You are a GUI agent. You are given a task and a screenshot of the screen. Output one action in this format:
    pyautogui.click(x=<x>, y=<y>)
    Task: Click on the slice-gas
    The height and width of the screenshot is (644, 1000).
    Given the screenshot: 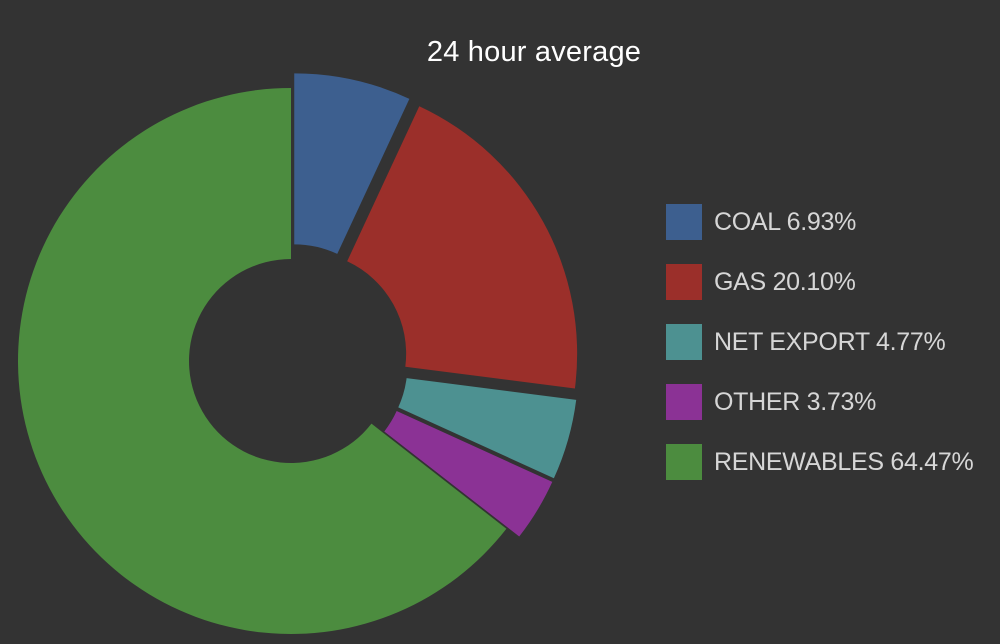 What is the action you would take?
    pyautogui.click(x=462, y=247)
    